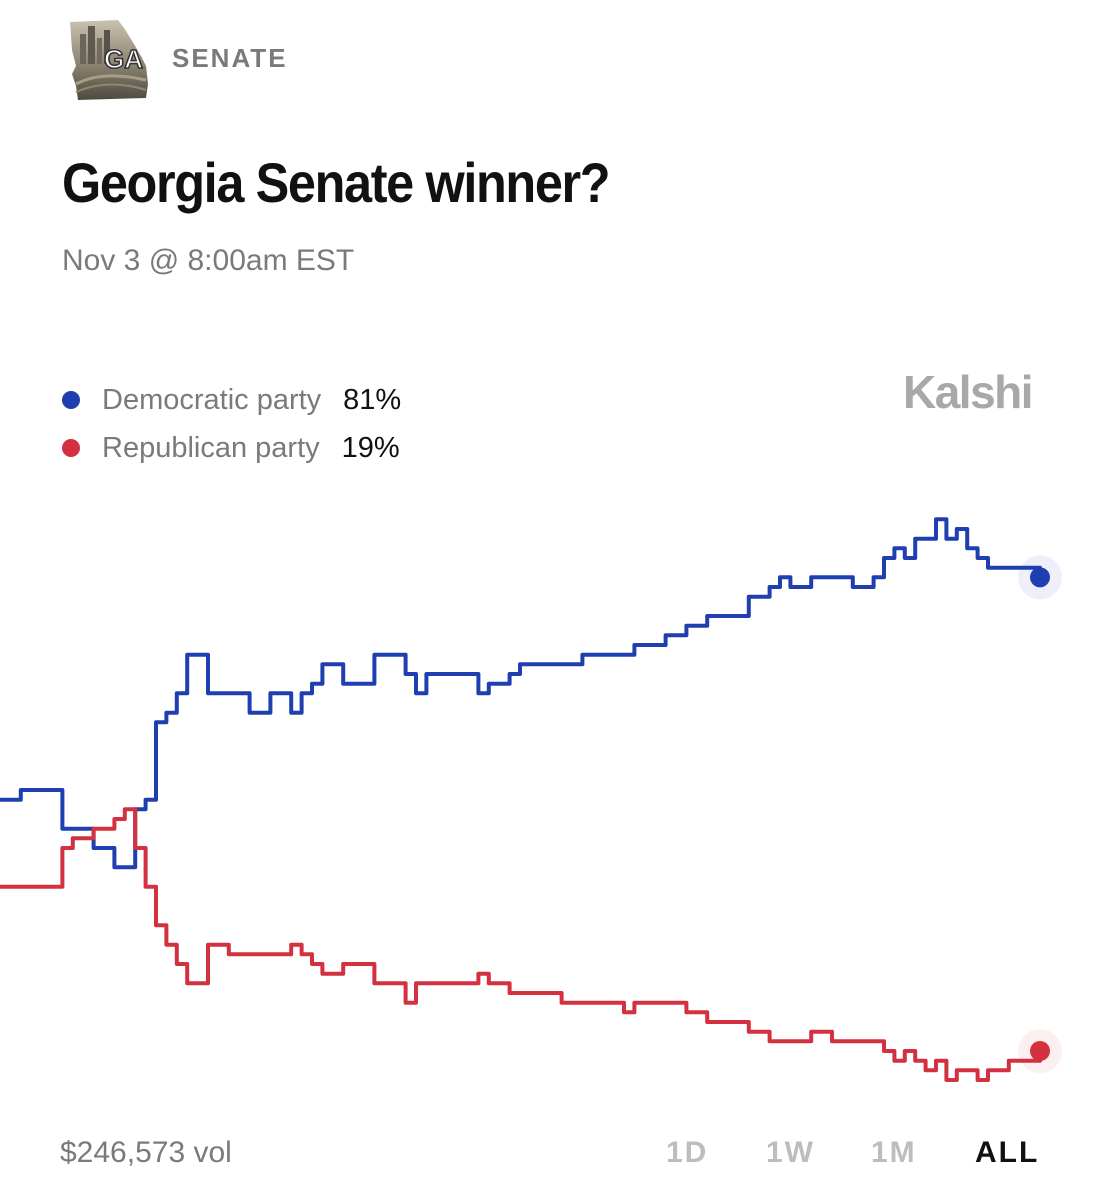 The image size is (1101, 1200). Describe the element at coordinates (370, 447) in the screenshot. I see `legend-value: 19%` at that location.